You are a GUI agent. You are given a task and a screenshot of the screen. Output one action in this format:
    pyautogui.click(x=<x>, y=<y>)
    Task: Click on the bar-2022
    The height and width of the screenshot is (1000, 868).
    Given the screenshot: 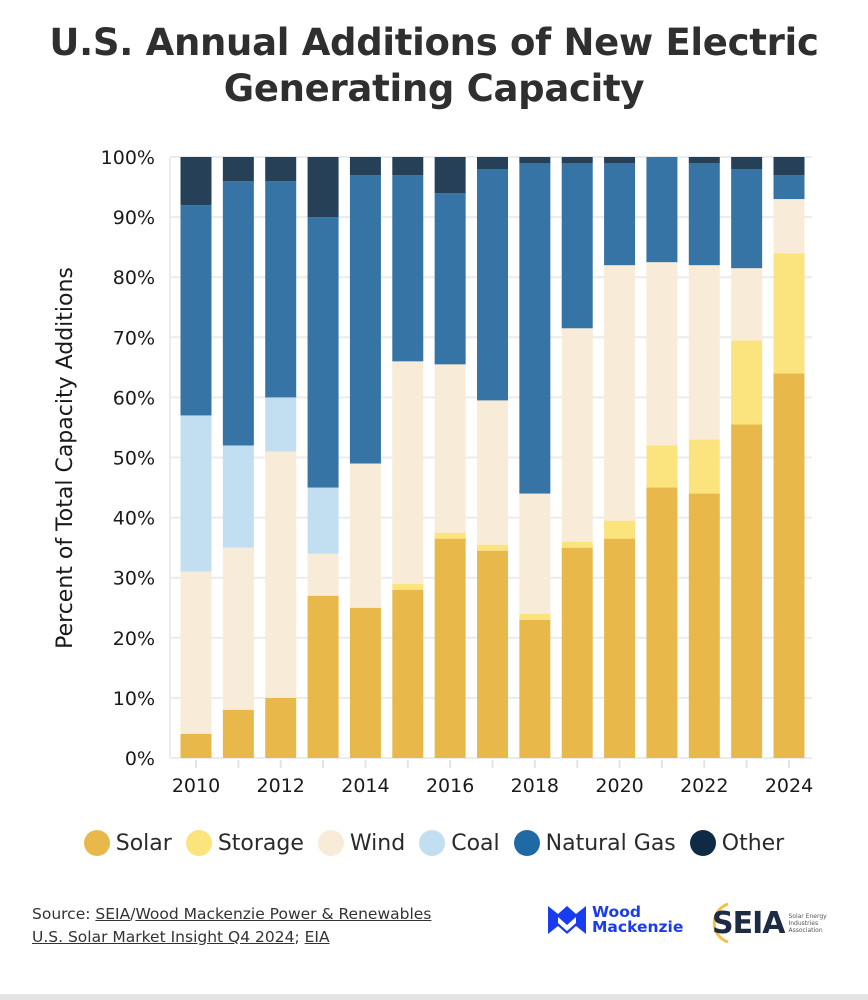 What is the action you would take?
    pyautogui.click(x=704, y=457)
    